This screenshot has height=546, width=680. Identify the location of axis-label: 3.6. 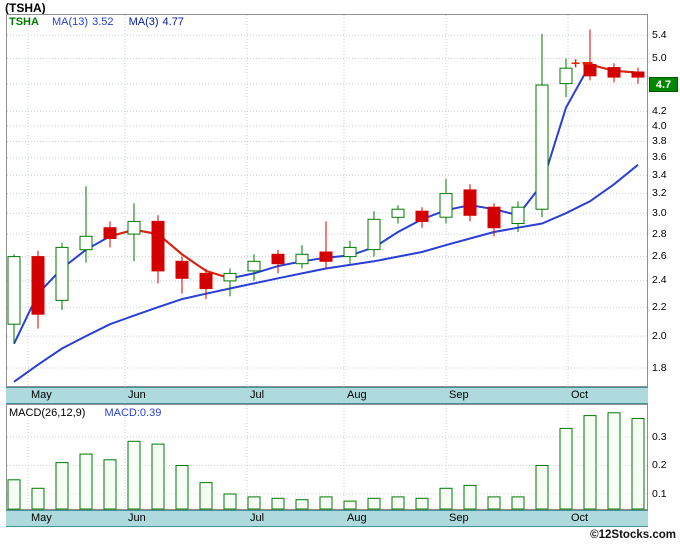
(659, 157).